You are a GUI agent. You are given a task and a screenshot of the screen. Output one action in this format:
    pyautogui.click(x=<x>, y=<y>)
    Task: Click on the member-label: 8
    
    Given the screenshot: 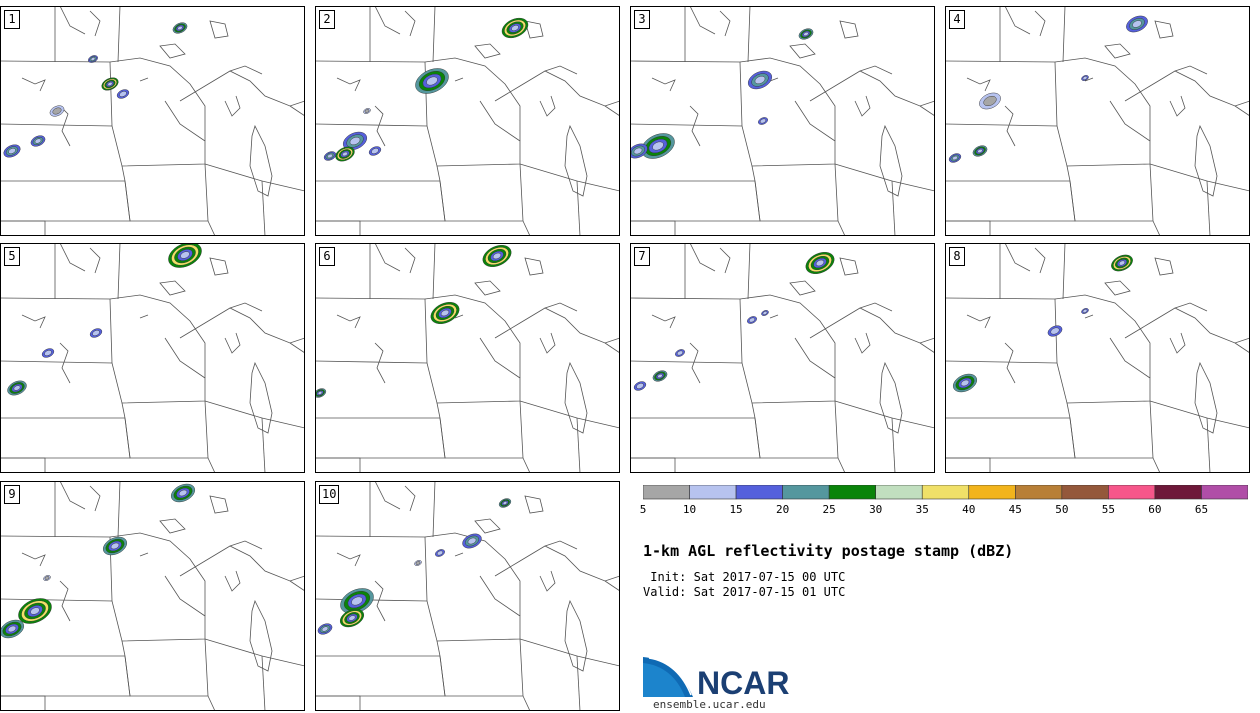 What is the action you would take?
    pyautogui.click(x=957, y=256)
    